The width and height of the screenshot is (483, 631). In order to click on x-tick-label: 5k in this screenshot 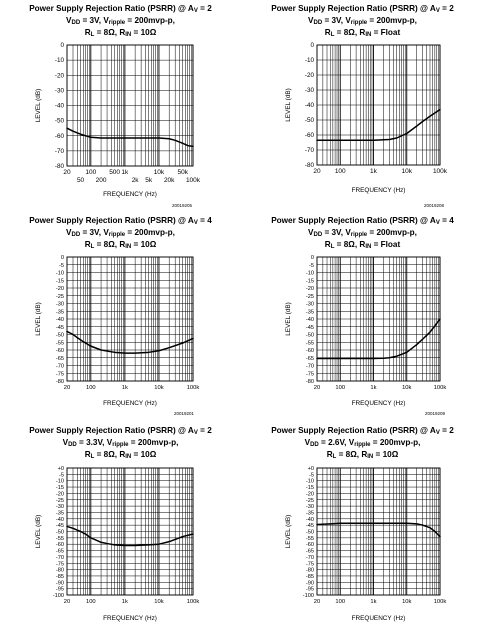, I will do `click(149, 180)`.